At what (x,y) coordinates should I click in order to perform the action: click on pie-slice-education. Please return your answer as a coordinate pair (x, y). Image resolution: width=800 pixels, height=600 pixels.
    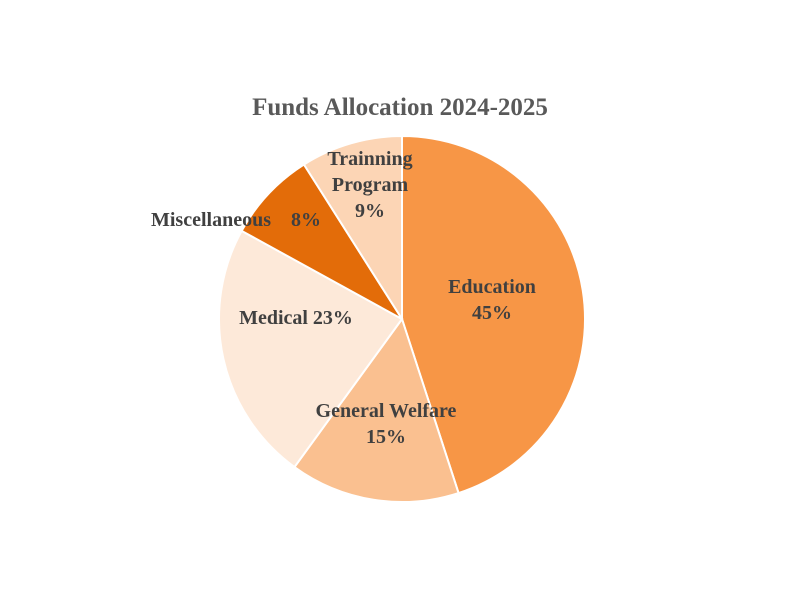
    Looking at the image, I should click on (493, 314).